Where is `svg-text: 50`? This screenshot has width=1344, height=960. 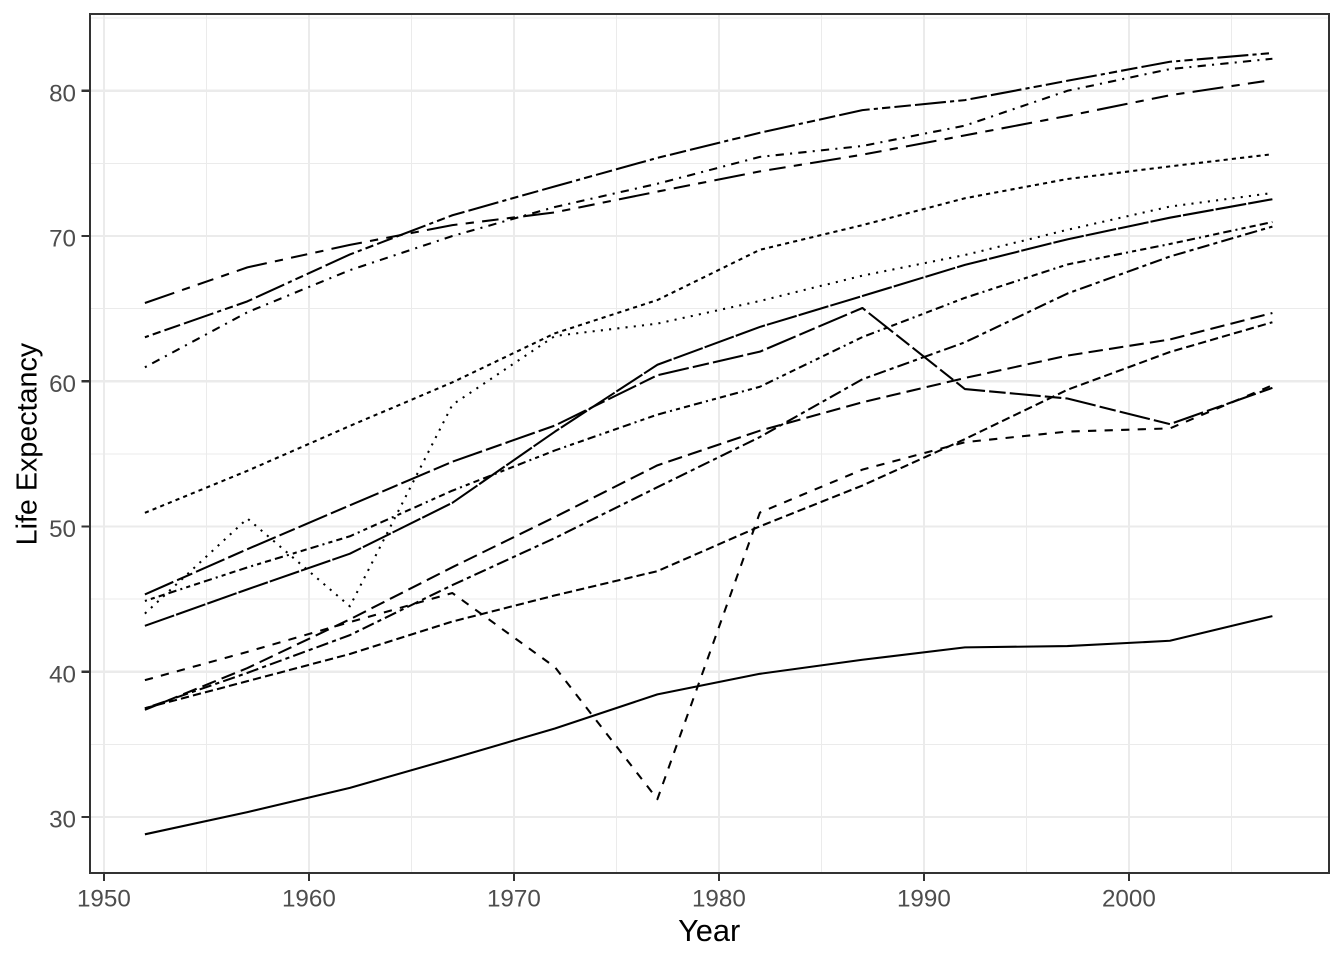 svg-text: 50 is located at coordinates (62, 529).